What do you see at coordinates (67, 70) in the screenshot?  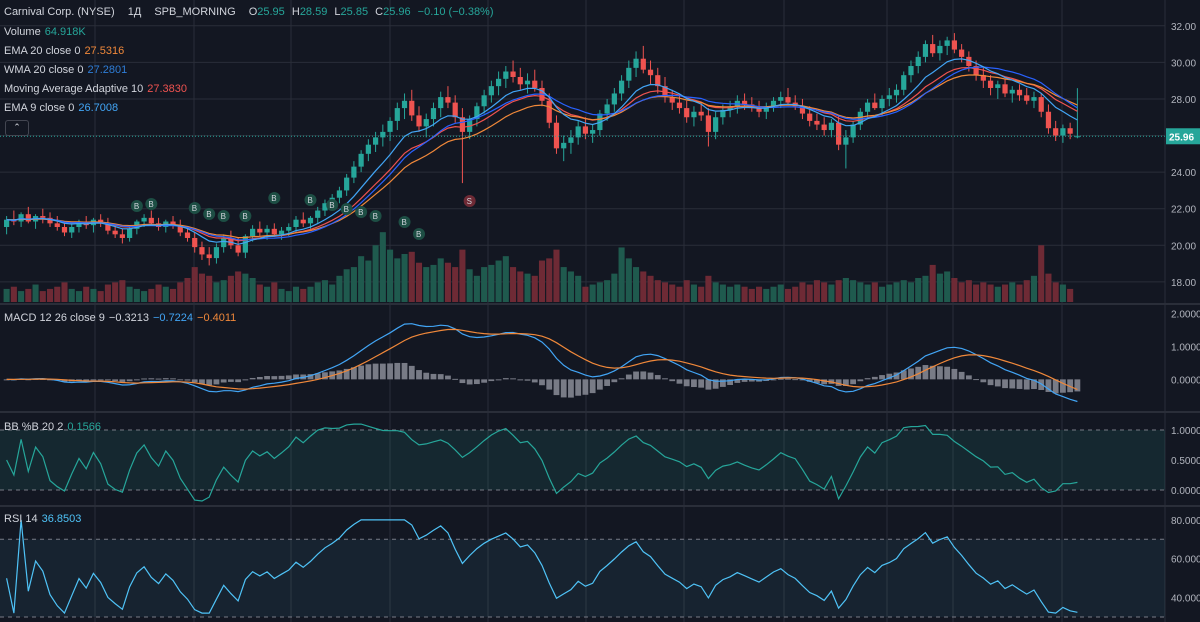 I see `wma20-legend: WMA 20 close 0 27.2801` at bounding box center [67, 70].